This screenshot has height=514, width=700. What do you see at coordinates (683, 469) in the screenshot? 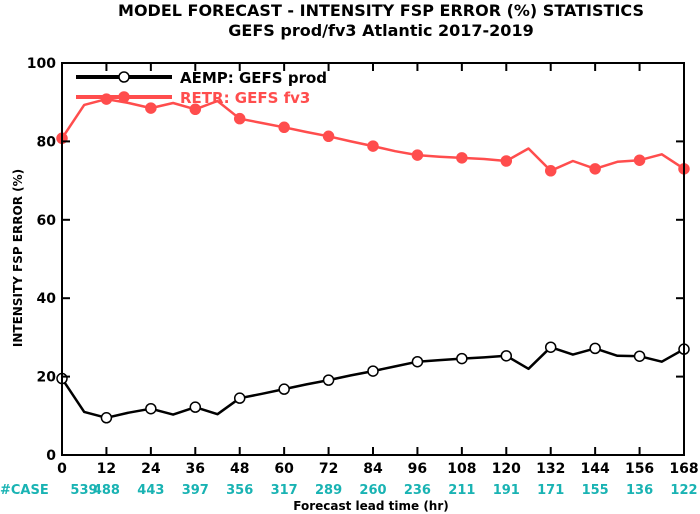
I see `x-tick-label: 168` at bounding box center [683, 469].